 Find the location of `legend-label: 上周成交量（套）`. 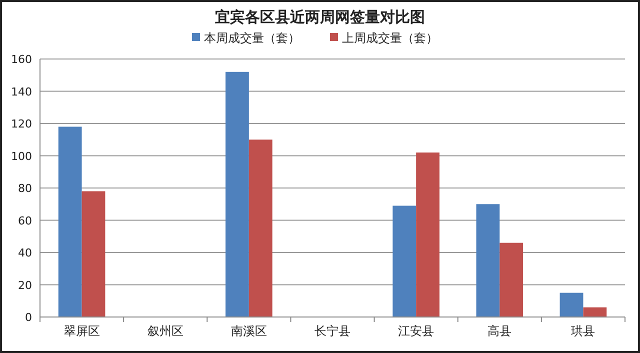

legend-label: 上周成交量（套） is located at coordinates (390, 38).